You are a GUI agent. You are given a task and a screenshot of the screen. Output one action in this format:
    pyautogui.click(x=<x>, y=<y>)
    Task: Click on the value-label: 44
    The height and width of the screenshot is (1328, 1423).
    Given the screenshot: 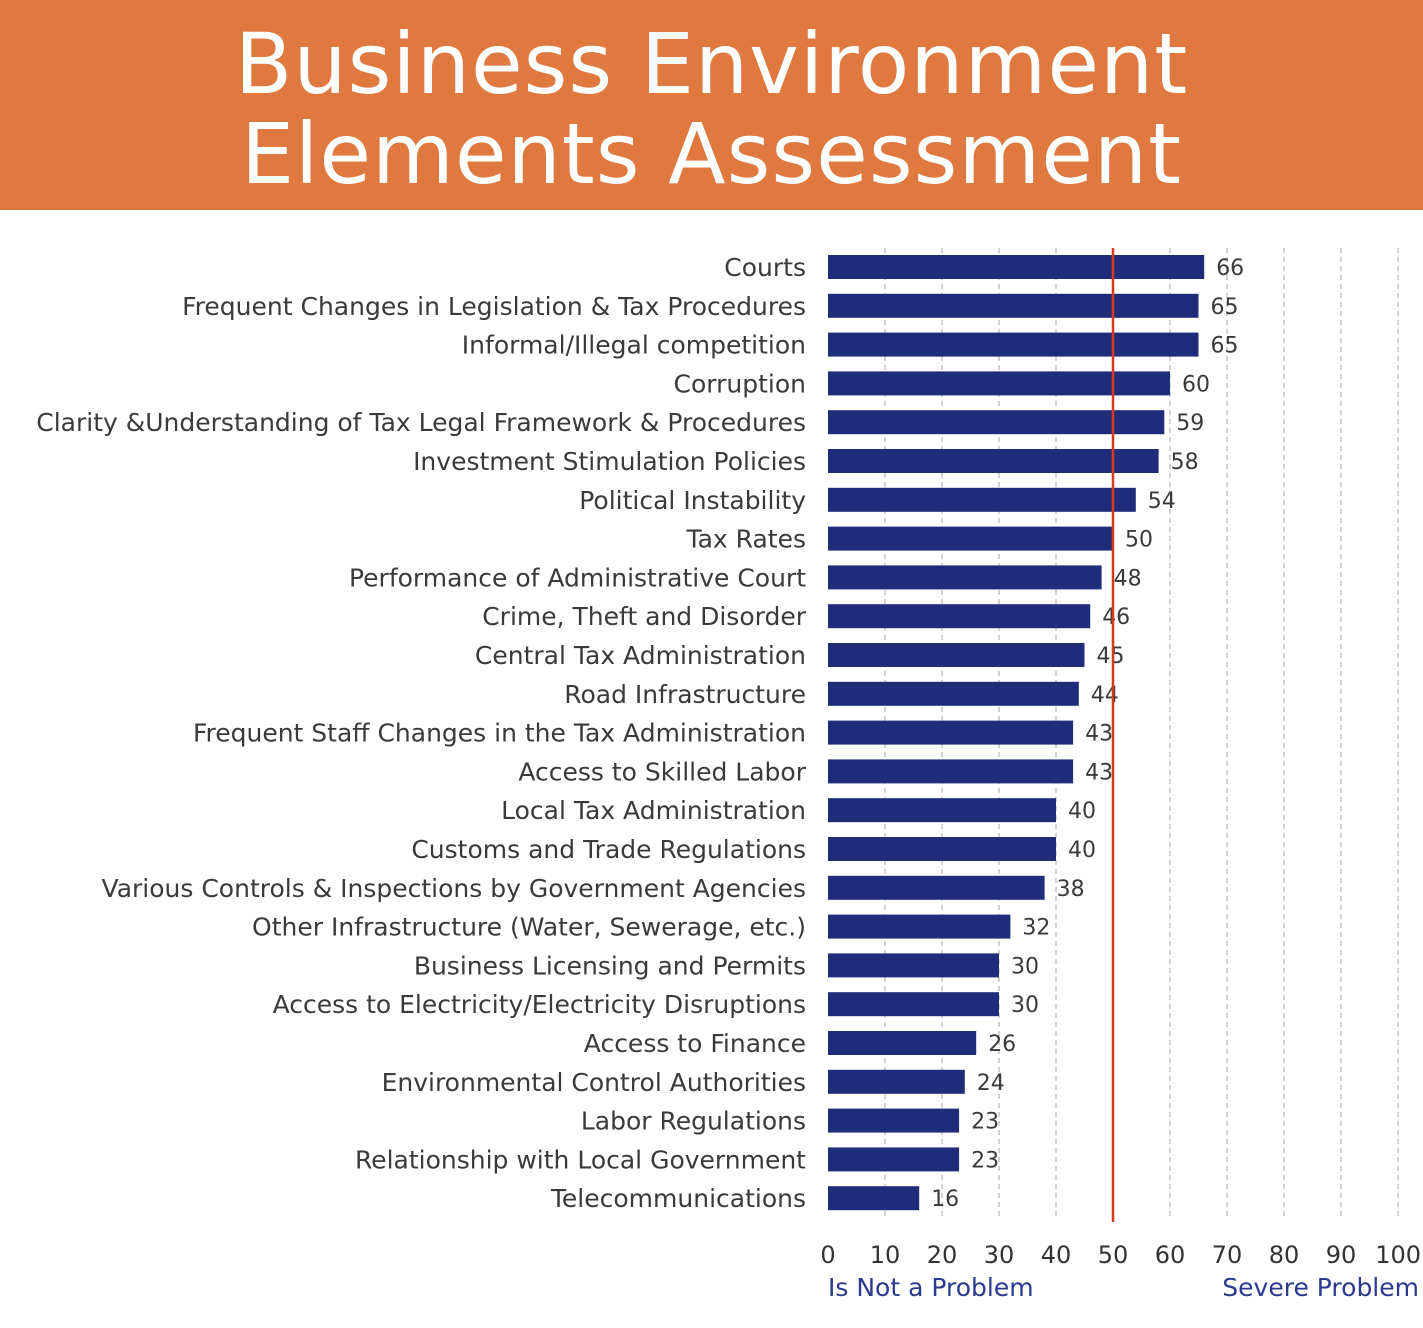 What is the action you would take?
    pyautogui.click(x=1105, y=695)
    